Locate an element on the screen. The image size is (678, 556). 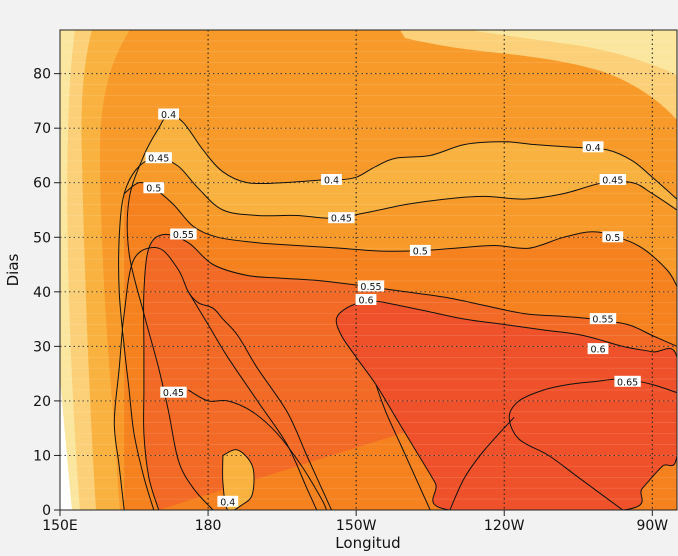
contour-label-text: 0.65 is located at coordinates (627, 382).